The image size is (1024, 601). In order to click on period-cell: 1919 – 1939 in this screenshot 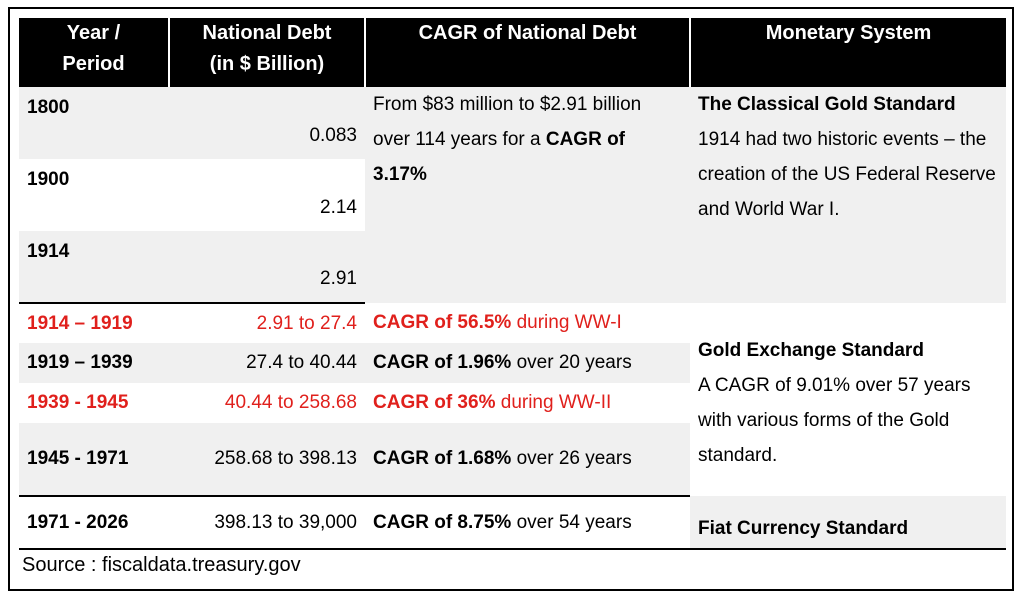, I will do `click(94, 363)`.